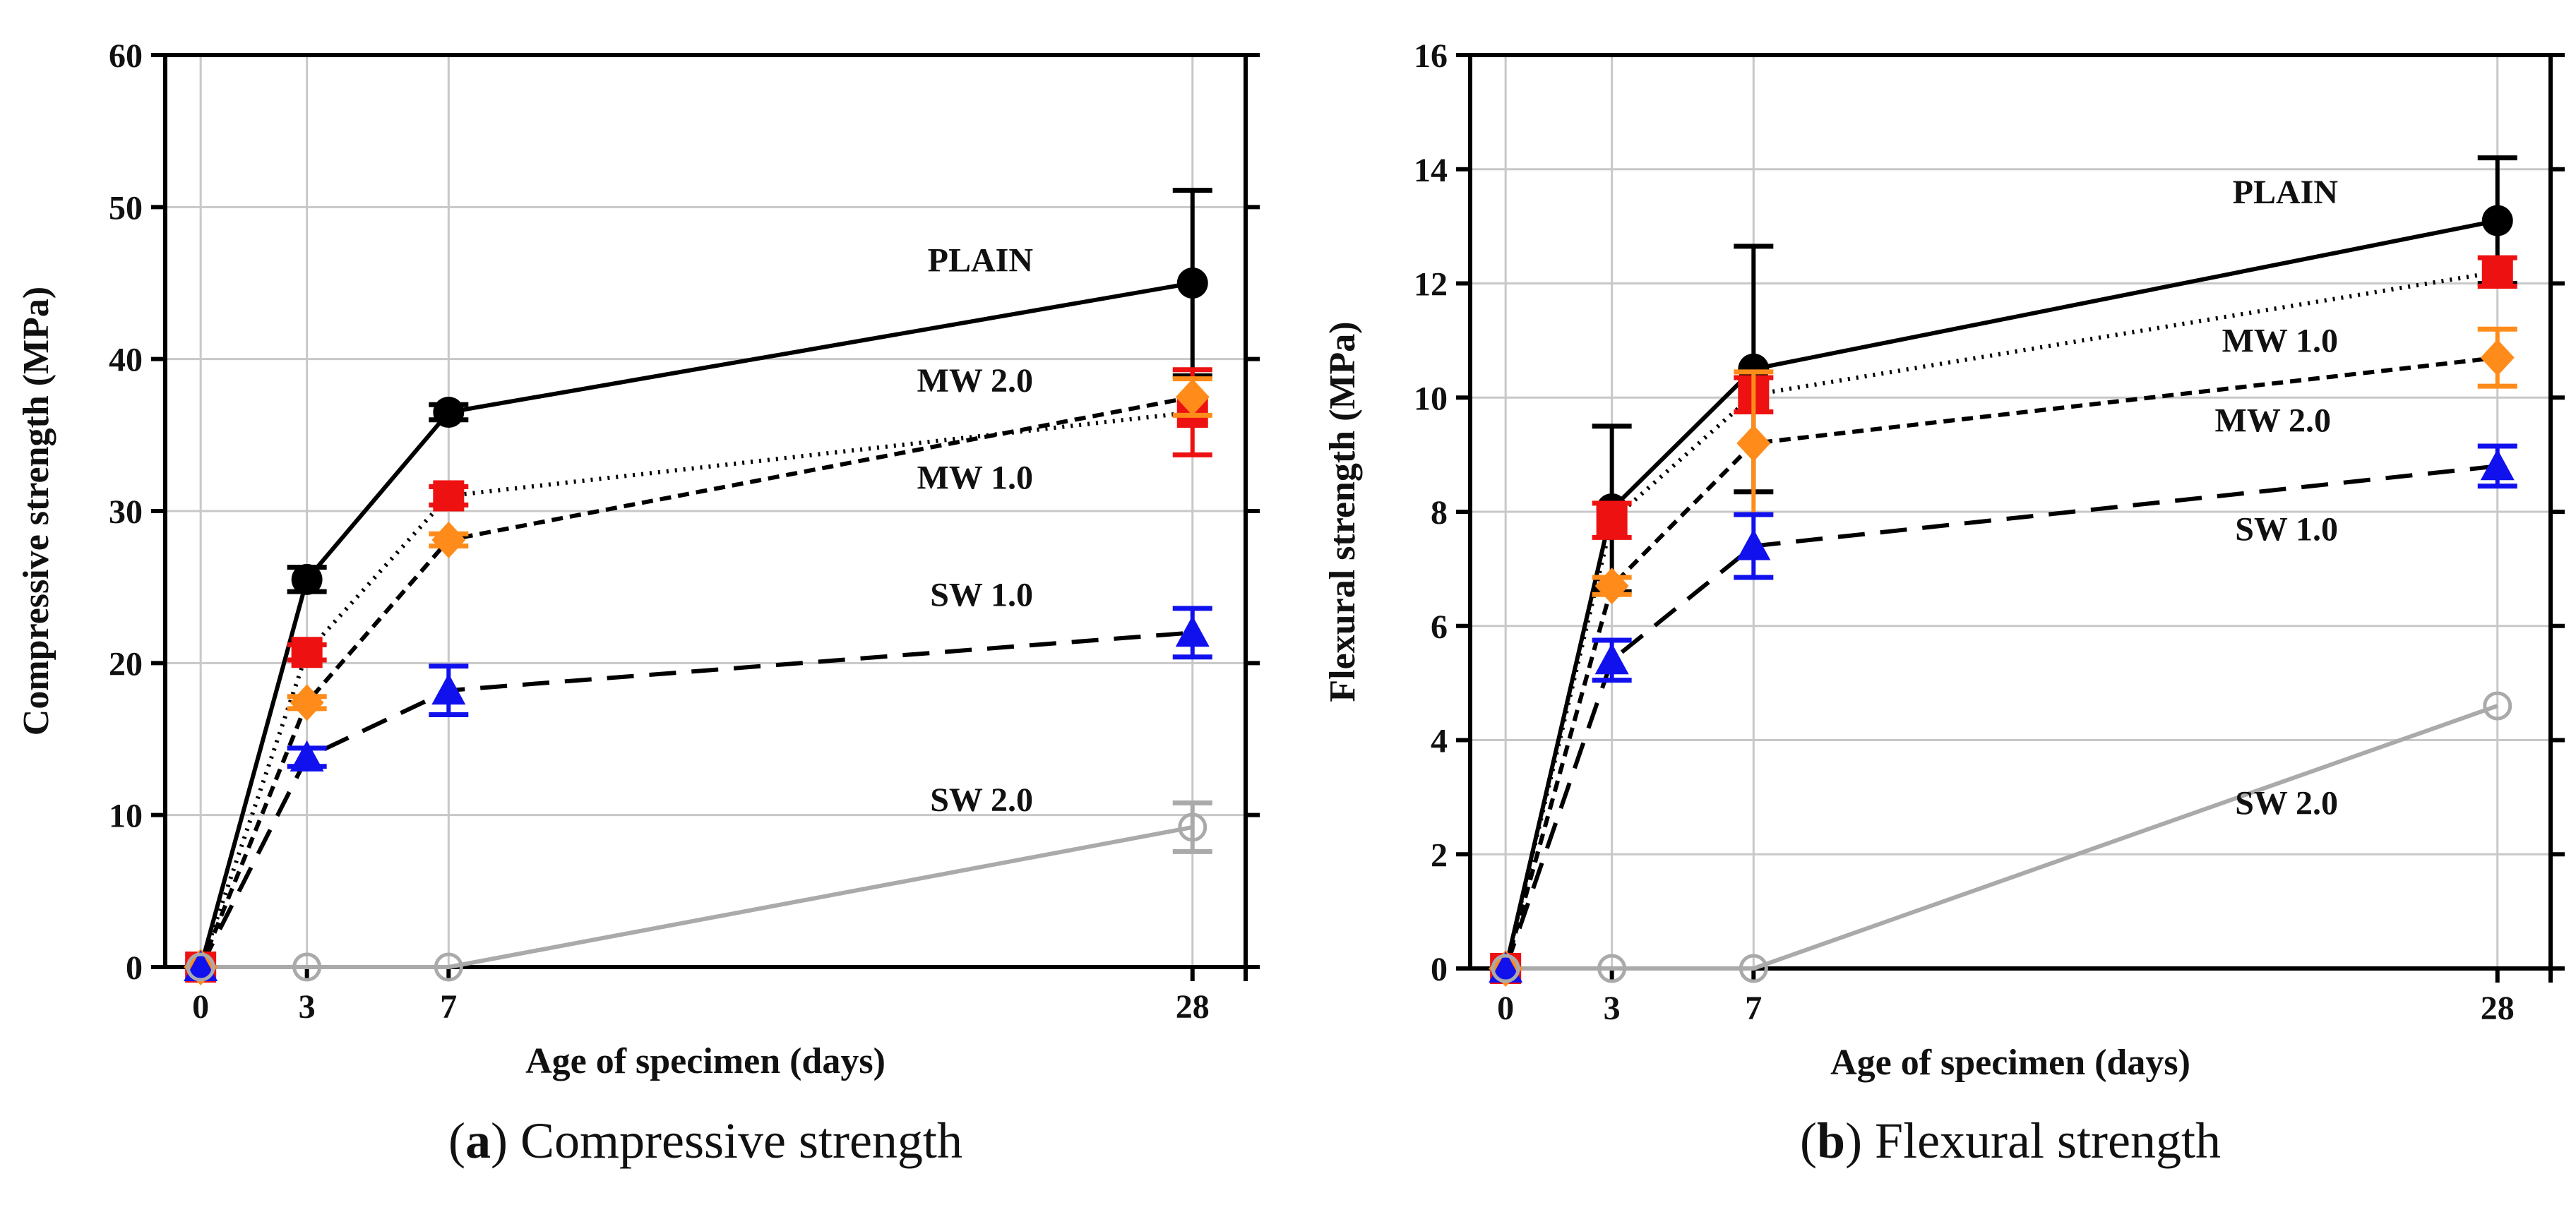 This screenshot has width=2576, height=1212. Describe the element at coordinates (1431, 285) in the screenshot. I see `y-tick-label: 12` at that location.